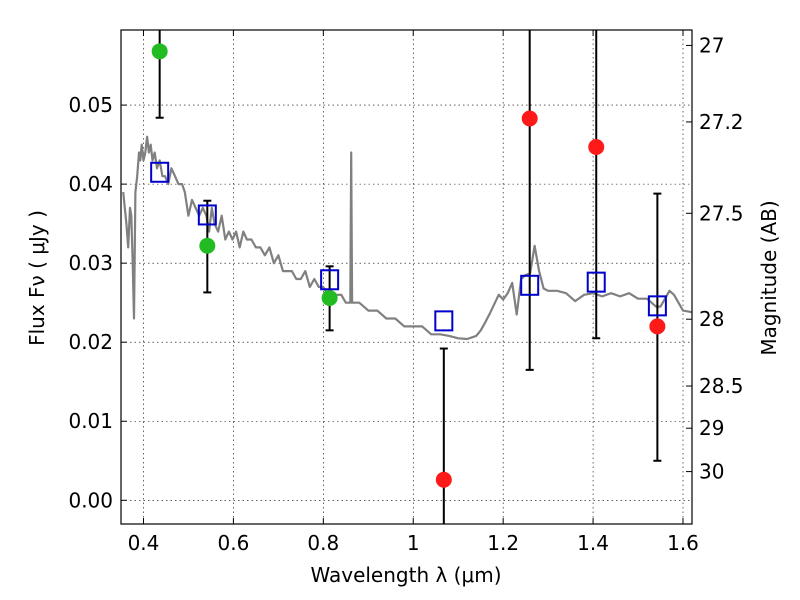 The height and width of the screenshot is (600, 800). I want to click on x-tick-label: 1.2, so click(503, 543).